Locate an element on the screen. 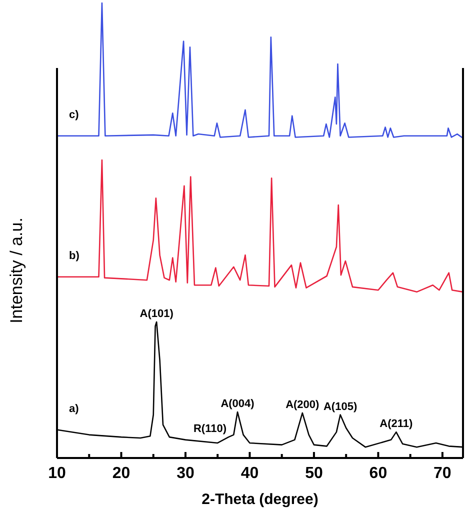  x-tick-label: 40 is located at coordinates (249, 473).